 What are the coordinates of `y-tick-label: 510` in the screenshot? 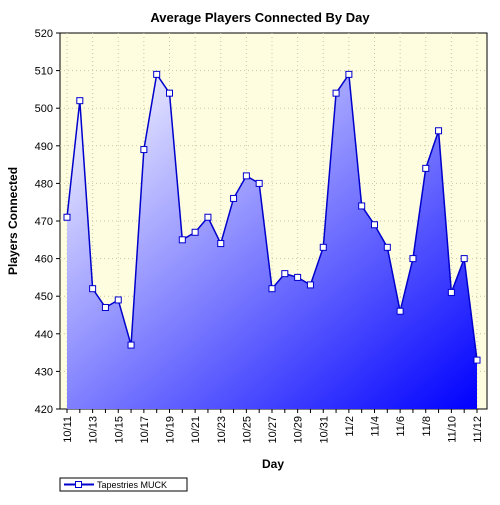 It's located at (44, 72).